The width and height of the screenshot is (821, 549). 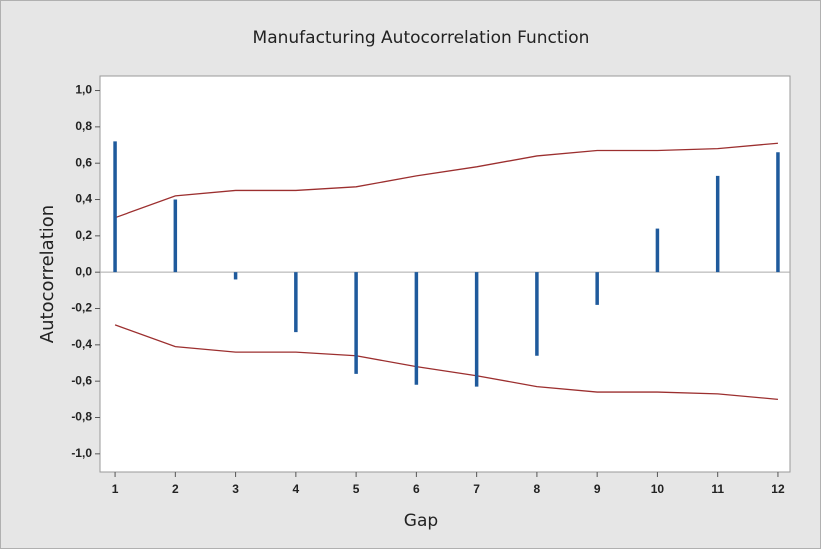 I want to click on x-tick-label: 10, so click(x=658, y=489).